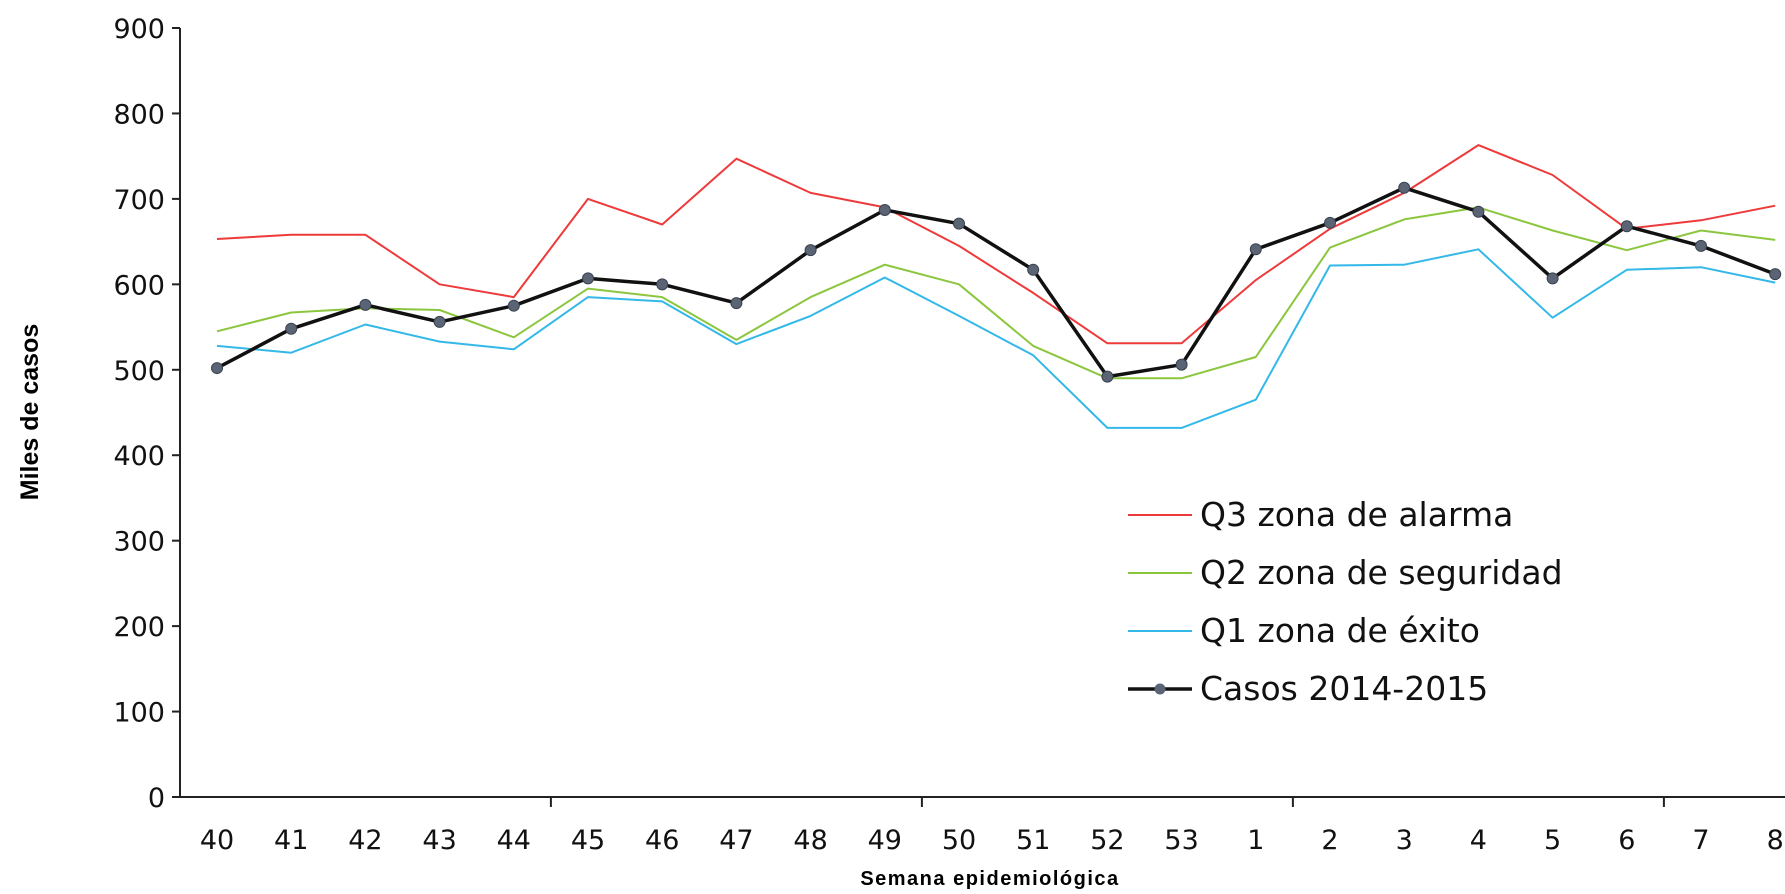 This screenshot has height=894, width=1785. What do you see at coordinates (1160, 689) in the screenshot?
I see `legend-marker` at bounding box center [1160, 689].